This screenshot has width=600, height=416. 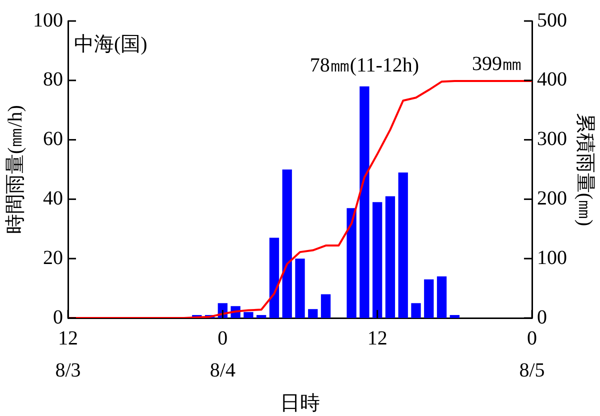 I want to click on y2-tick-label: 100, so click(x=552, y=257).